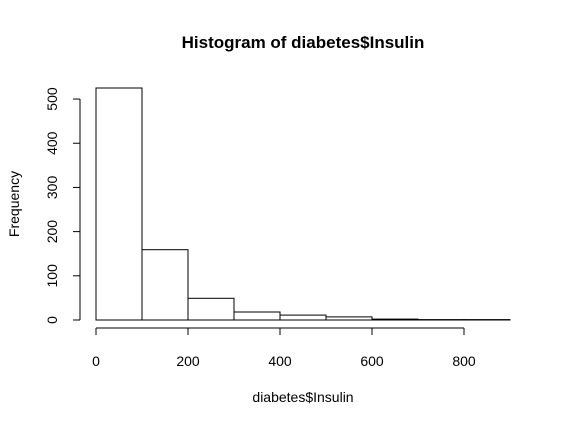 The height and width of the screenshot is (427, 568). What do you see at coordinates (52, 232) in the screenshot?
I see `y-tick-label: 200` at bounding box center [52, 232].